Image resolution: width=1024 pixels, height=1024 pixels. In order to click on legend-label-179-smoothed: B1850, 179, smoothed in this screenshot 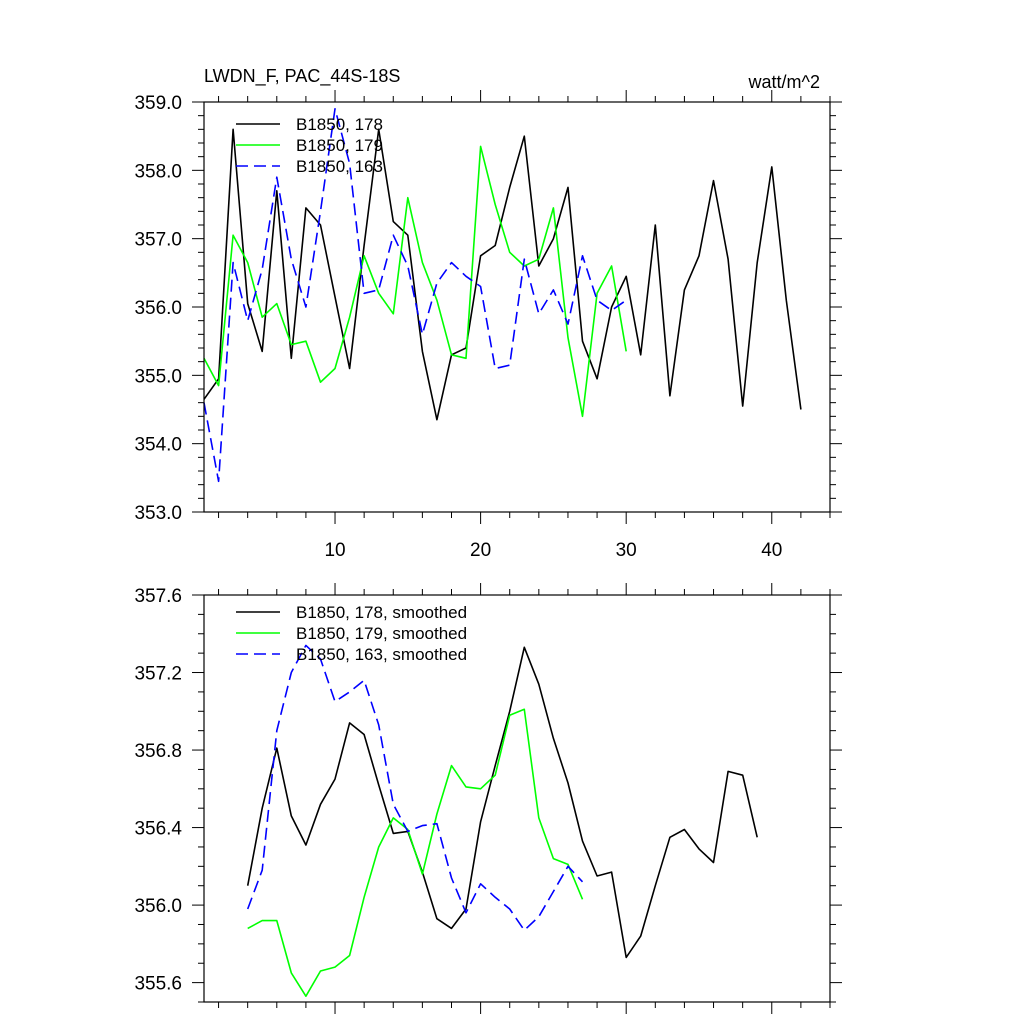, I will do `click(381, 633)`.